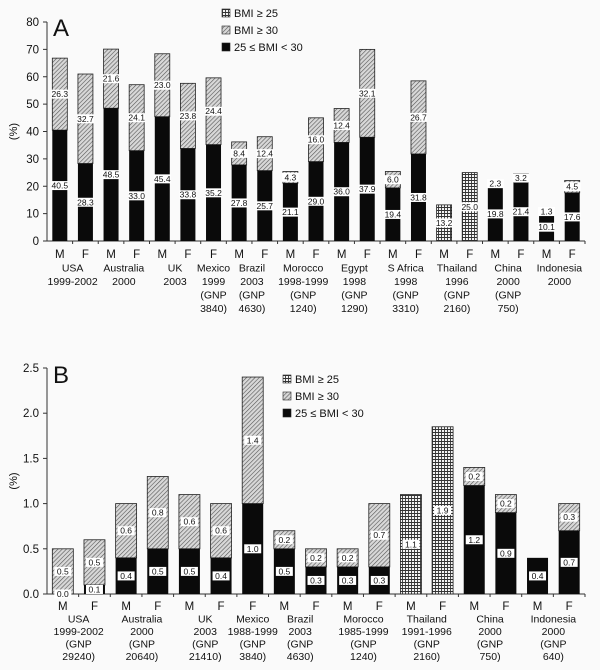  I want to click on data-label: 23.0, so click(162, 85).